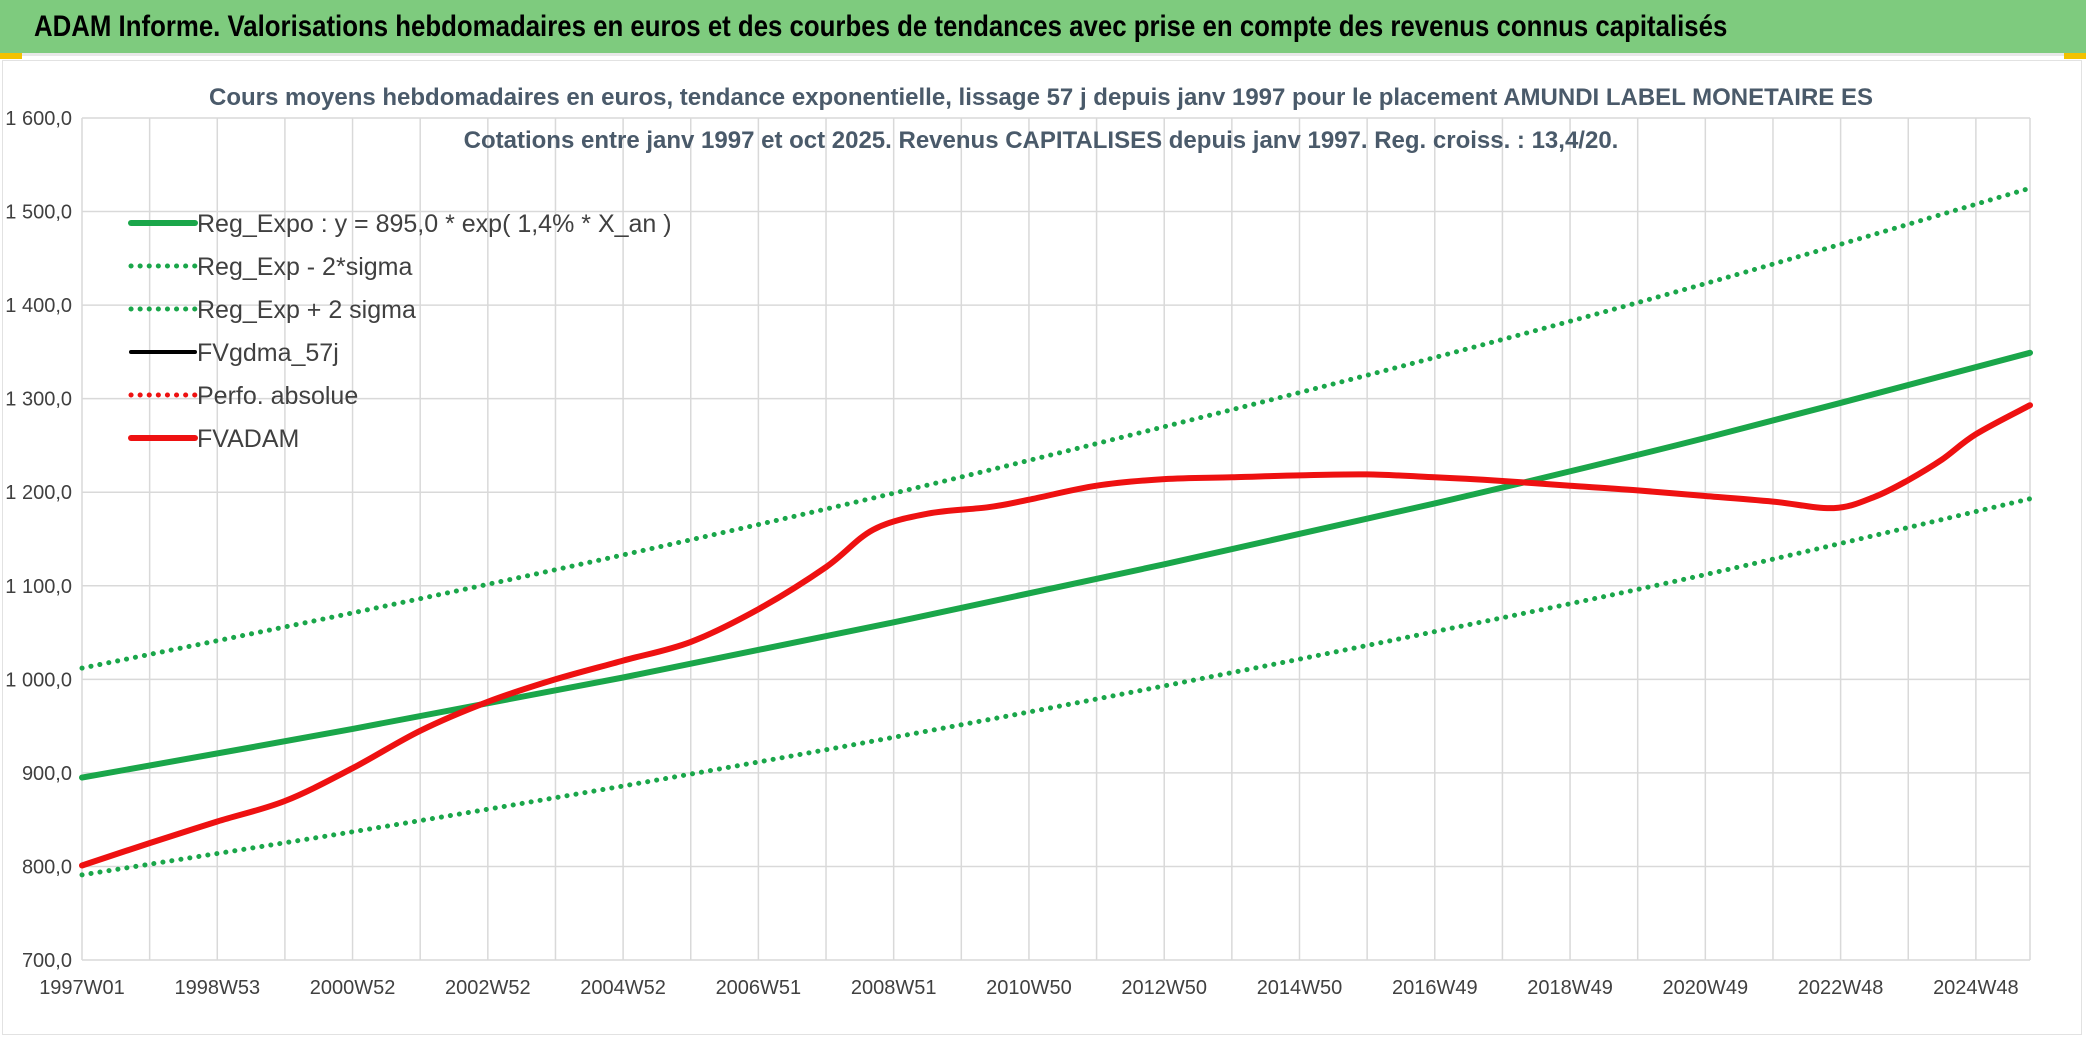 The width and height of the screenshot is (2086, 1037). I want to click on y-tick-label: 1 100,0, so click(38, 587).